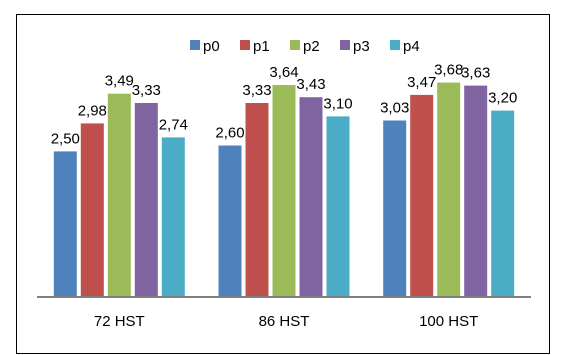  Describe the element at coordinates (394, 108) in the screenshot. I see `data-label-p0-2: 3,03` at that location.